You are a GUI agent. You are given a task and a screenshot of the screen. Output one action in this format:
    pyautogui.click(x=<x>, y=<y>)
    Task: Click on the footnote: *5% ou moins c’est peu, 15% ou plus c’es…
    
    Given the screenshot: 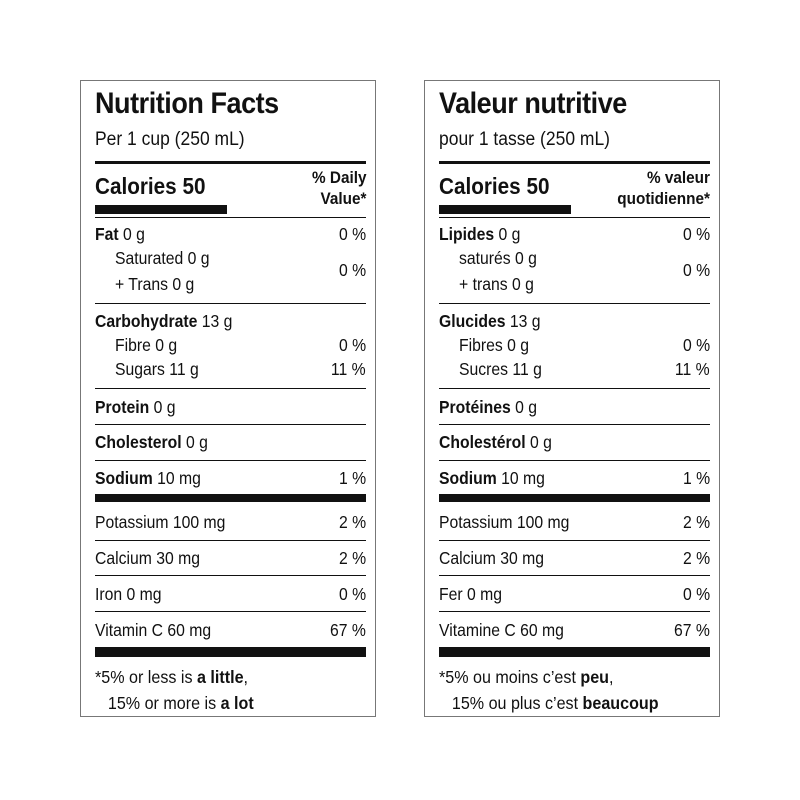 What is the action you would take?
    pyautogui.click(x=549, y=690)
    